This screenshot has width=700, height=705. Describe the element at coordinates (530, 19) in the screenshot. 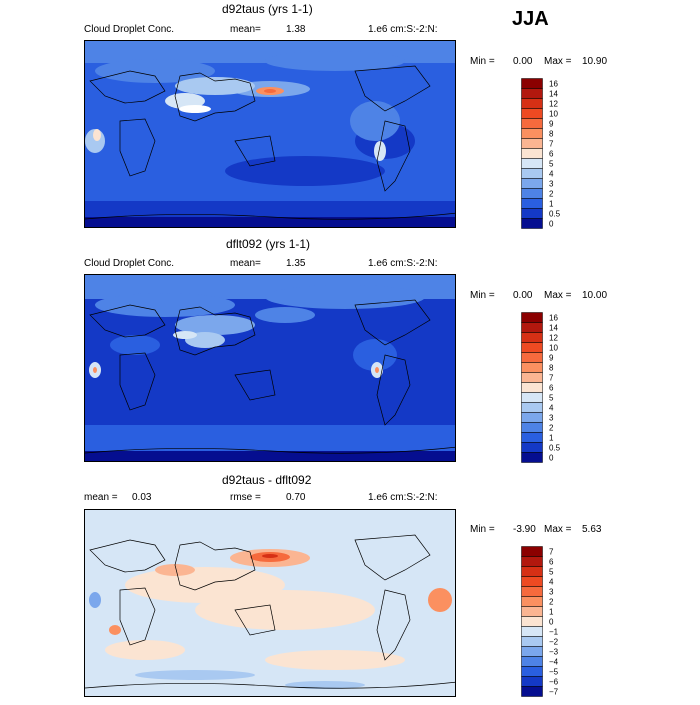

I see `season-label: JJA` at that location.